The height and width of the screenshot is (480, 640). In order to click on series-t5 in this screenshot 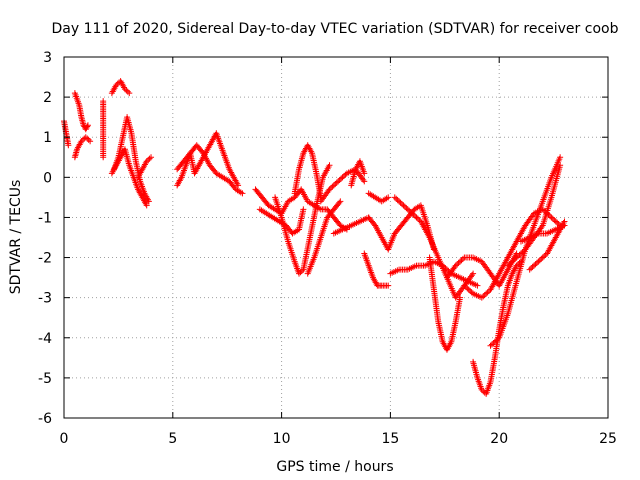, I will do `click(120, 87)`.